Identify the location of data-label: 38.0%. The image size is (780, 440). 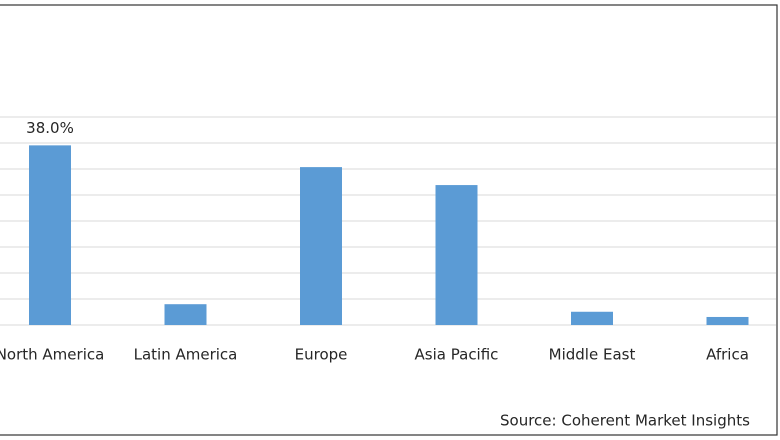
(50, 128).